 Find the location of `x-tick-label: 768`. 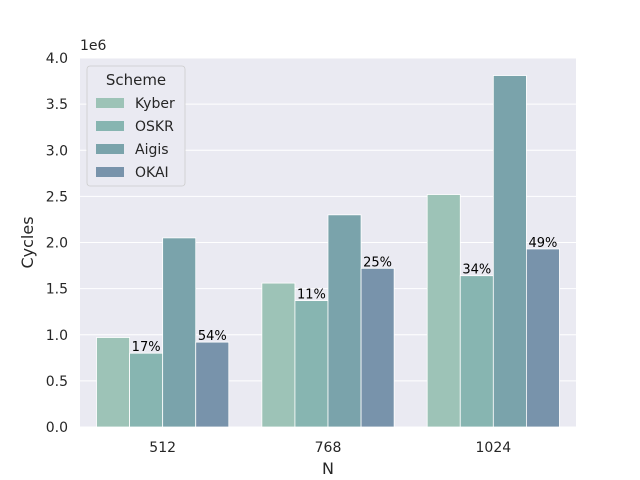

x-tick-label: 768 is located at coordinates (328, 448).